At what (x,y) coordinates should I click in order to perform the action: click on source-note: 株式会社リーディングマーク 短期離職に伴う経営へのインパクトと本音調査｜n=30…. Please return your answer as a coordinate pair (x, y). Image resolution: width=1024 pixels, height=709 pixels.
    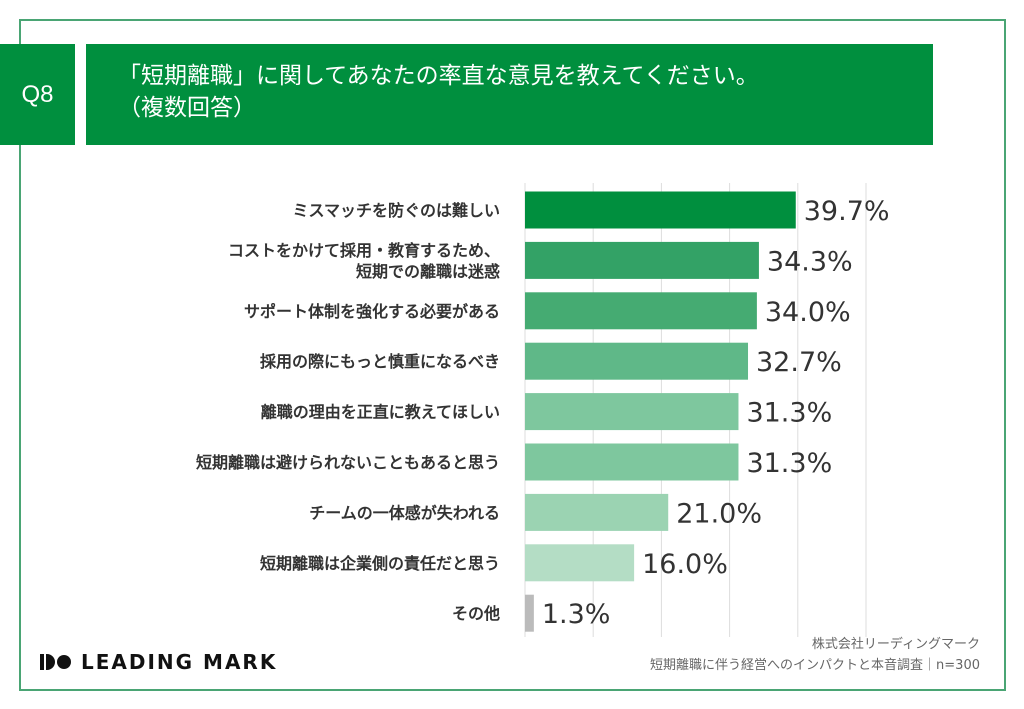
    Looking at the image, I should click on (815, 655).